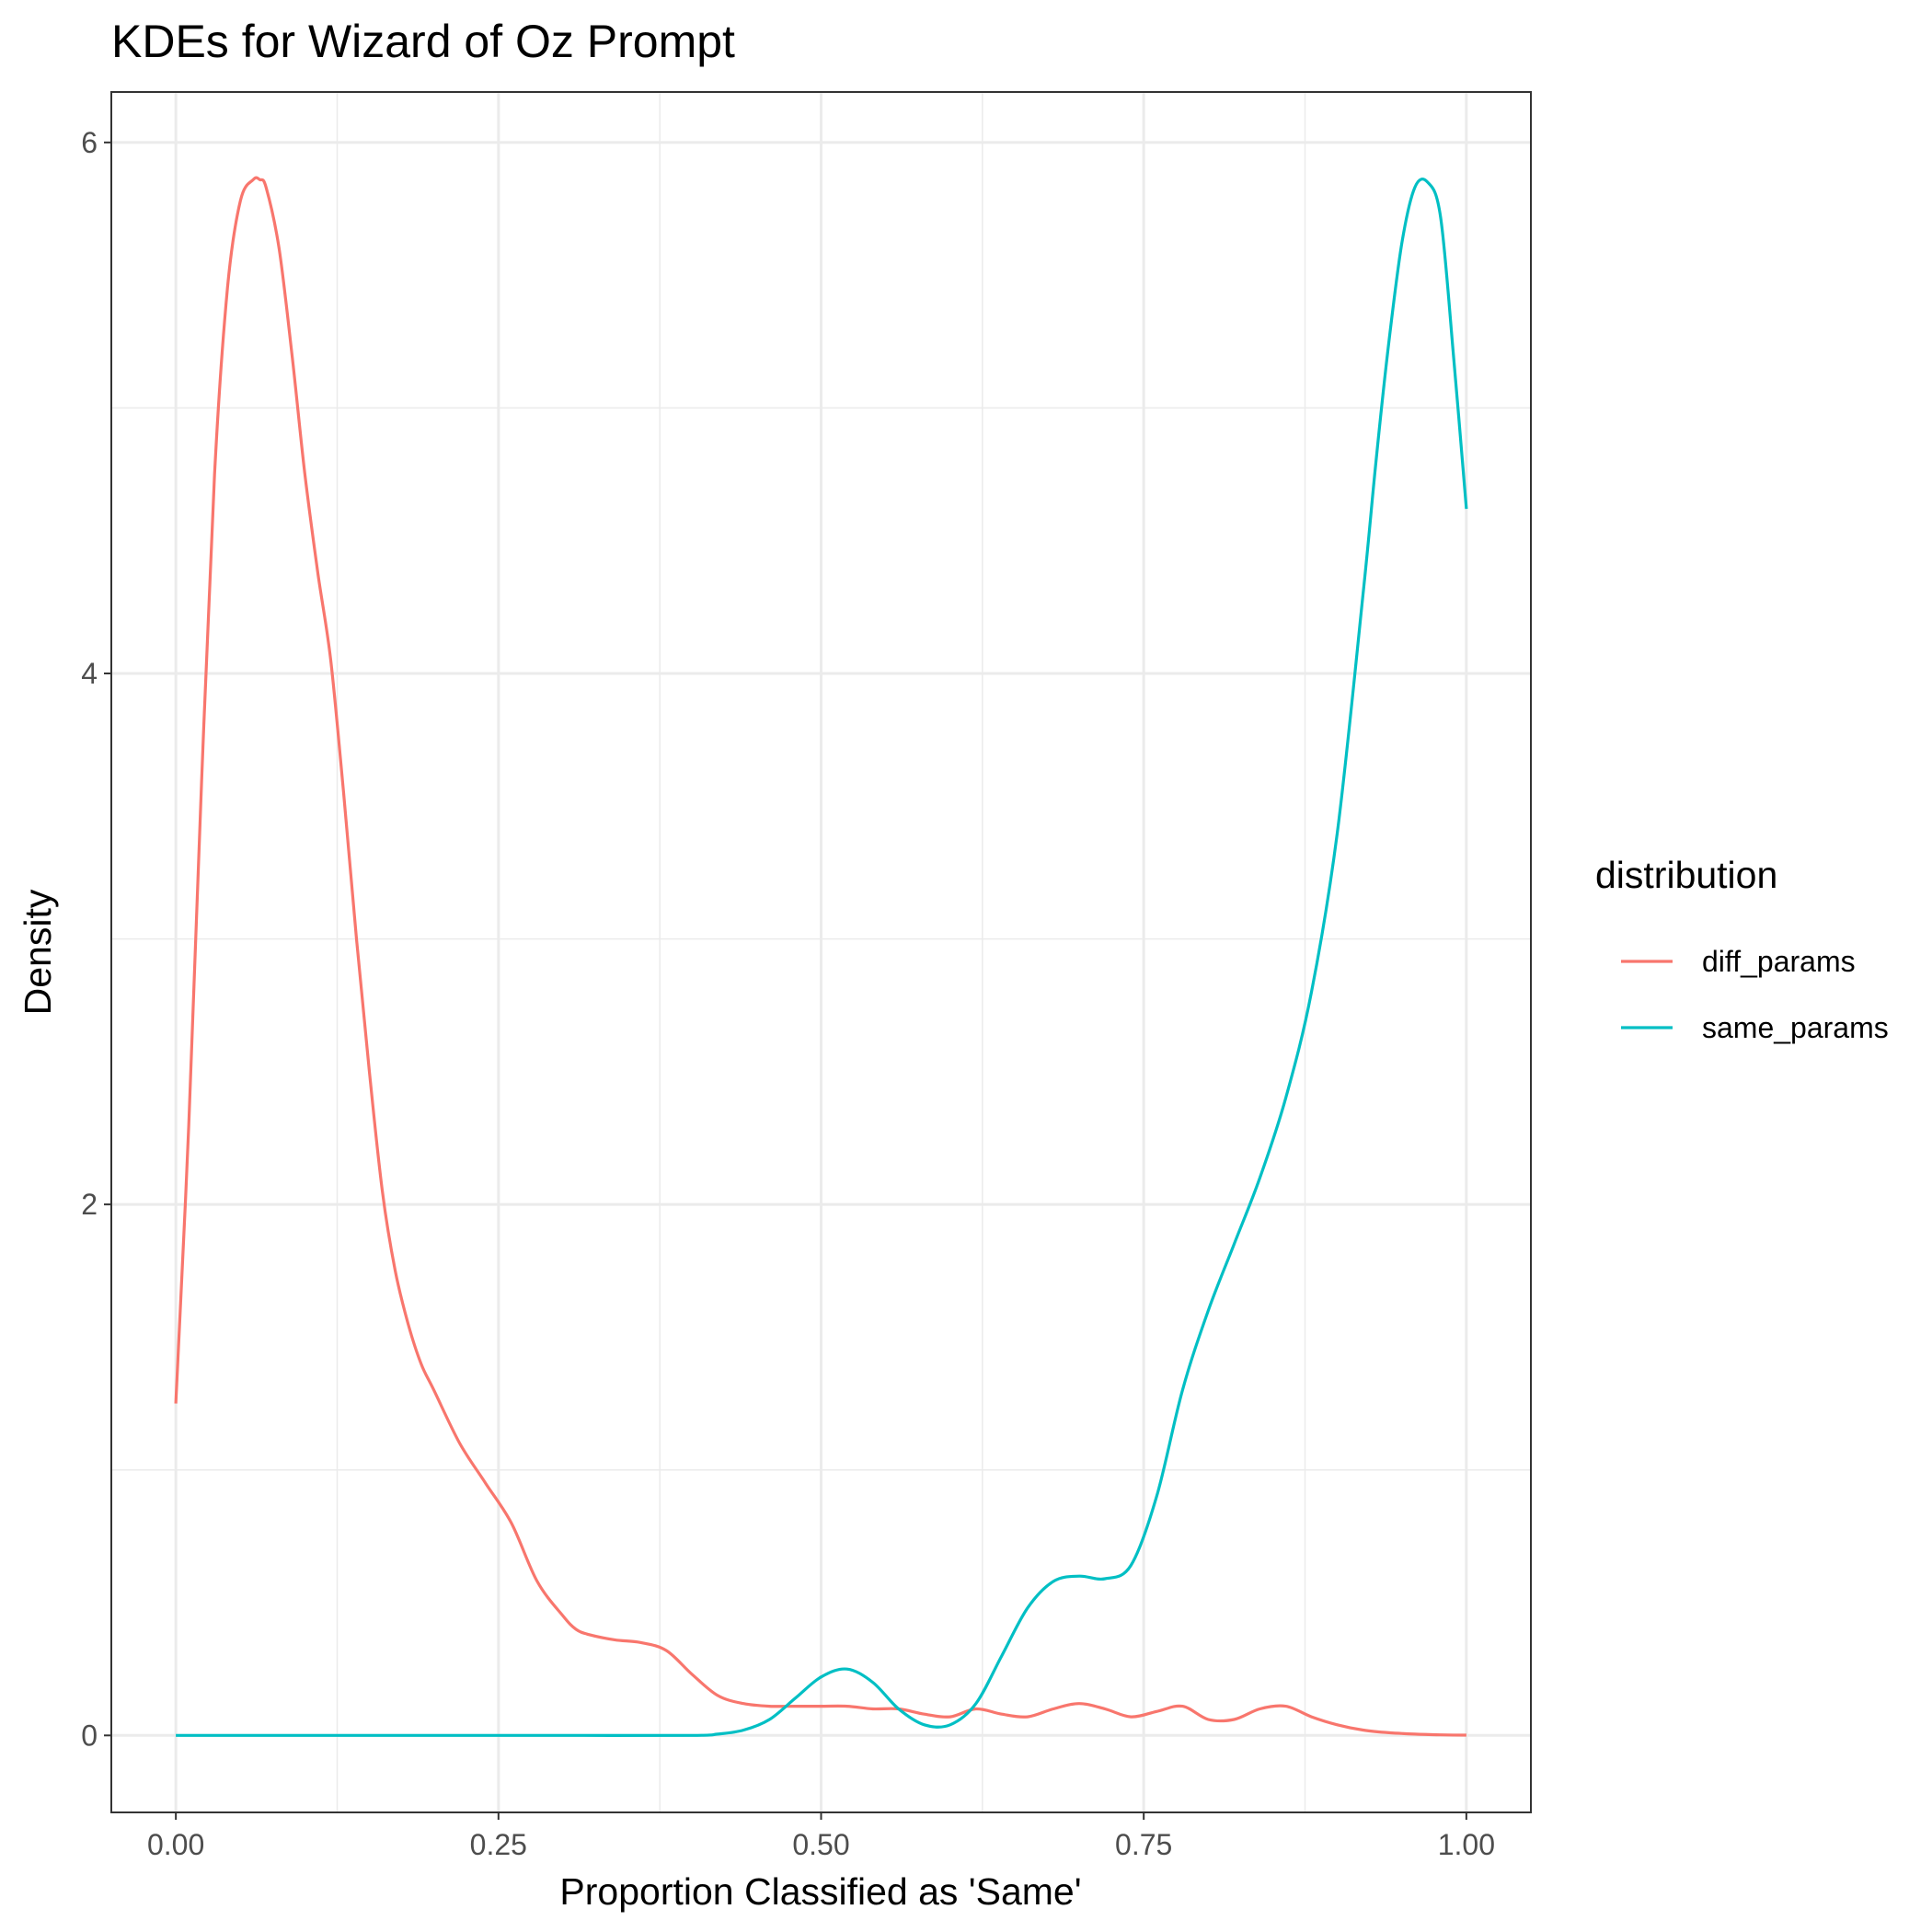 The width and height of the screenshot is (1932, 1932). Describe the element at coordinates (1466, 1844) in the screenshot. I see `x-tick-label: 1.00` at that location.